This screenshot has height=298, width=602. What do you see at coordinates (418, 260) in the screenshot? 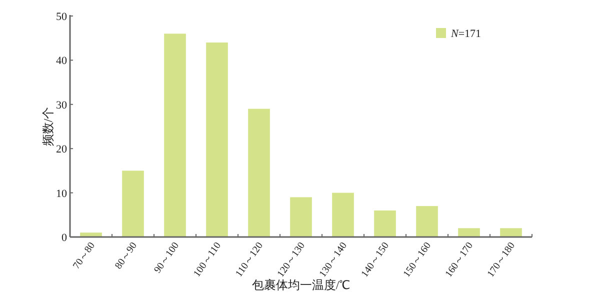
I see `x-tick-label: 150～160` at bounding box center [418, 260].